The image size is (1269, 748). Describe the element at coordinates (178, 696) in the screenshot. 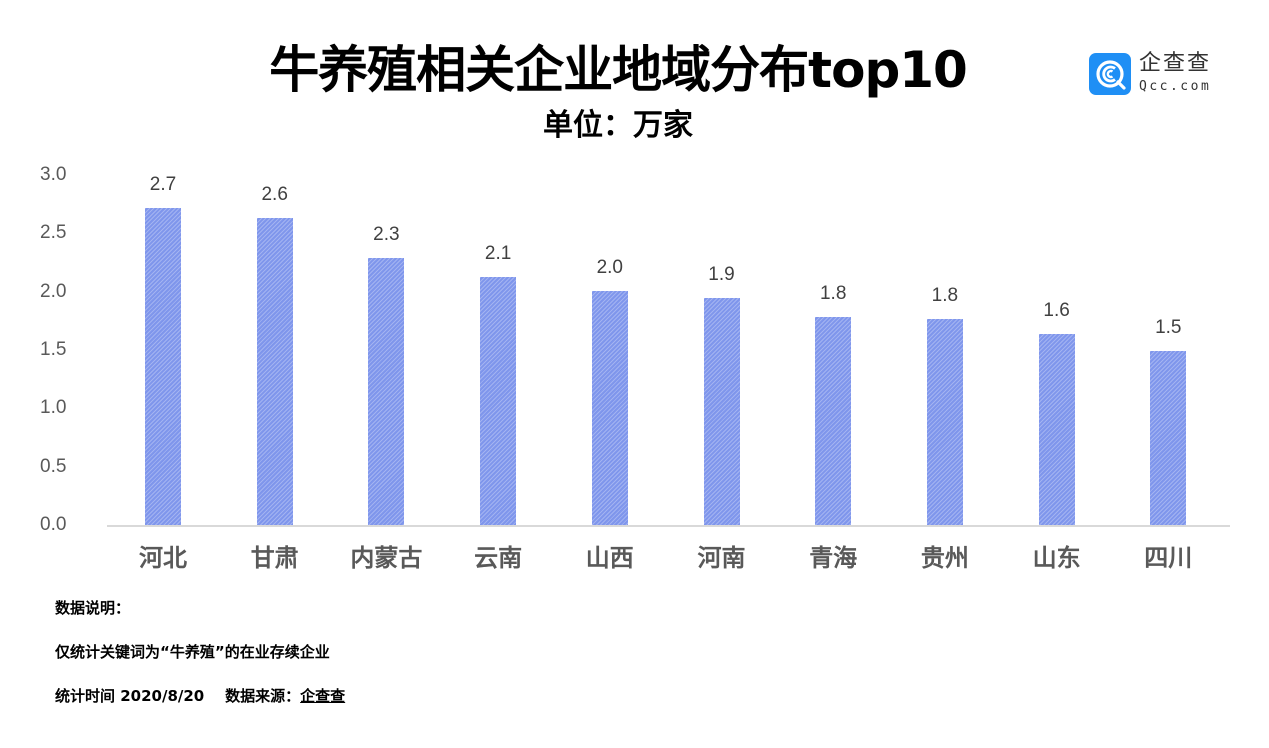

I see `notes-date: 统计时间 2020/8/20 数据来源：` at that location.